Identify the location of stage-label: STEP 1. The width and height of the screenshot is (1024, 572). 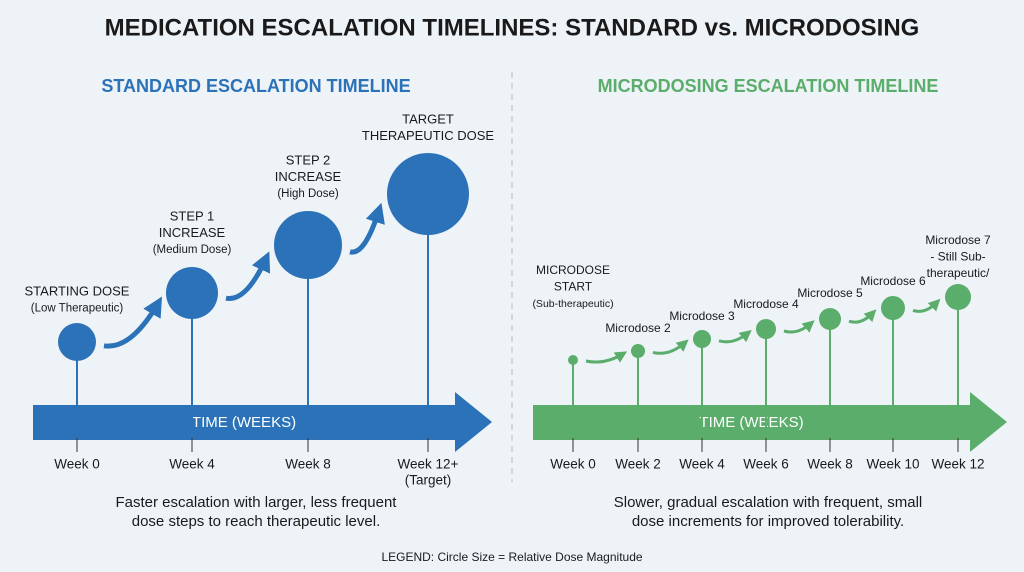
(192, 215).